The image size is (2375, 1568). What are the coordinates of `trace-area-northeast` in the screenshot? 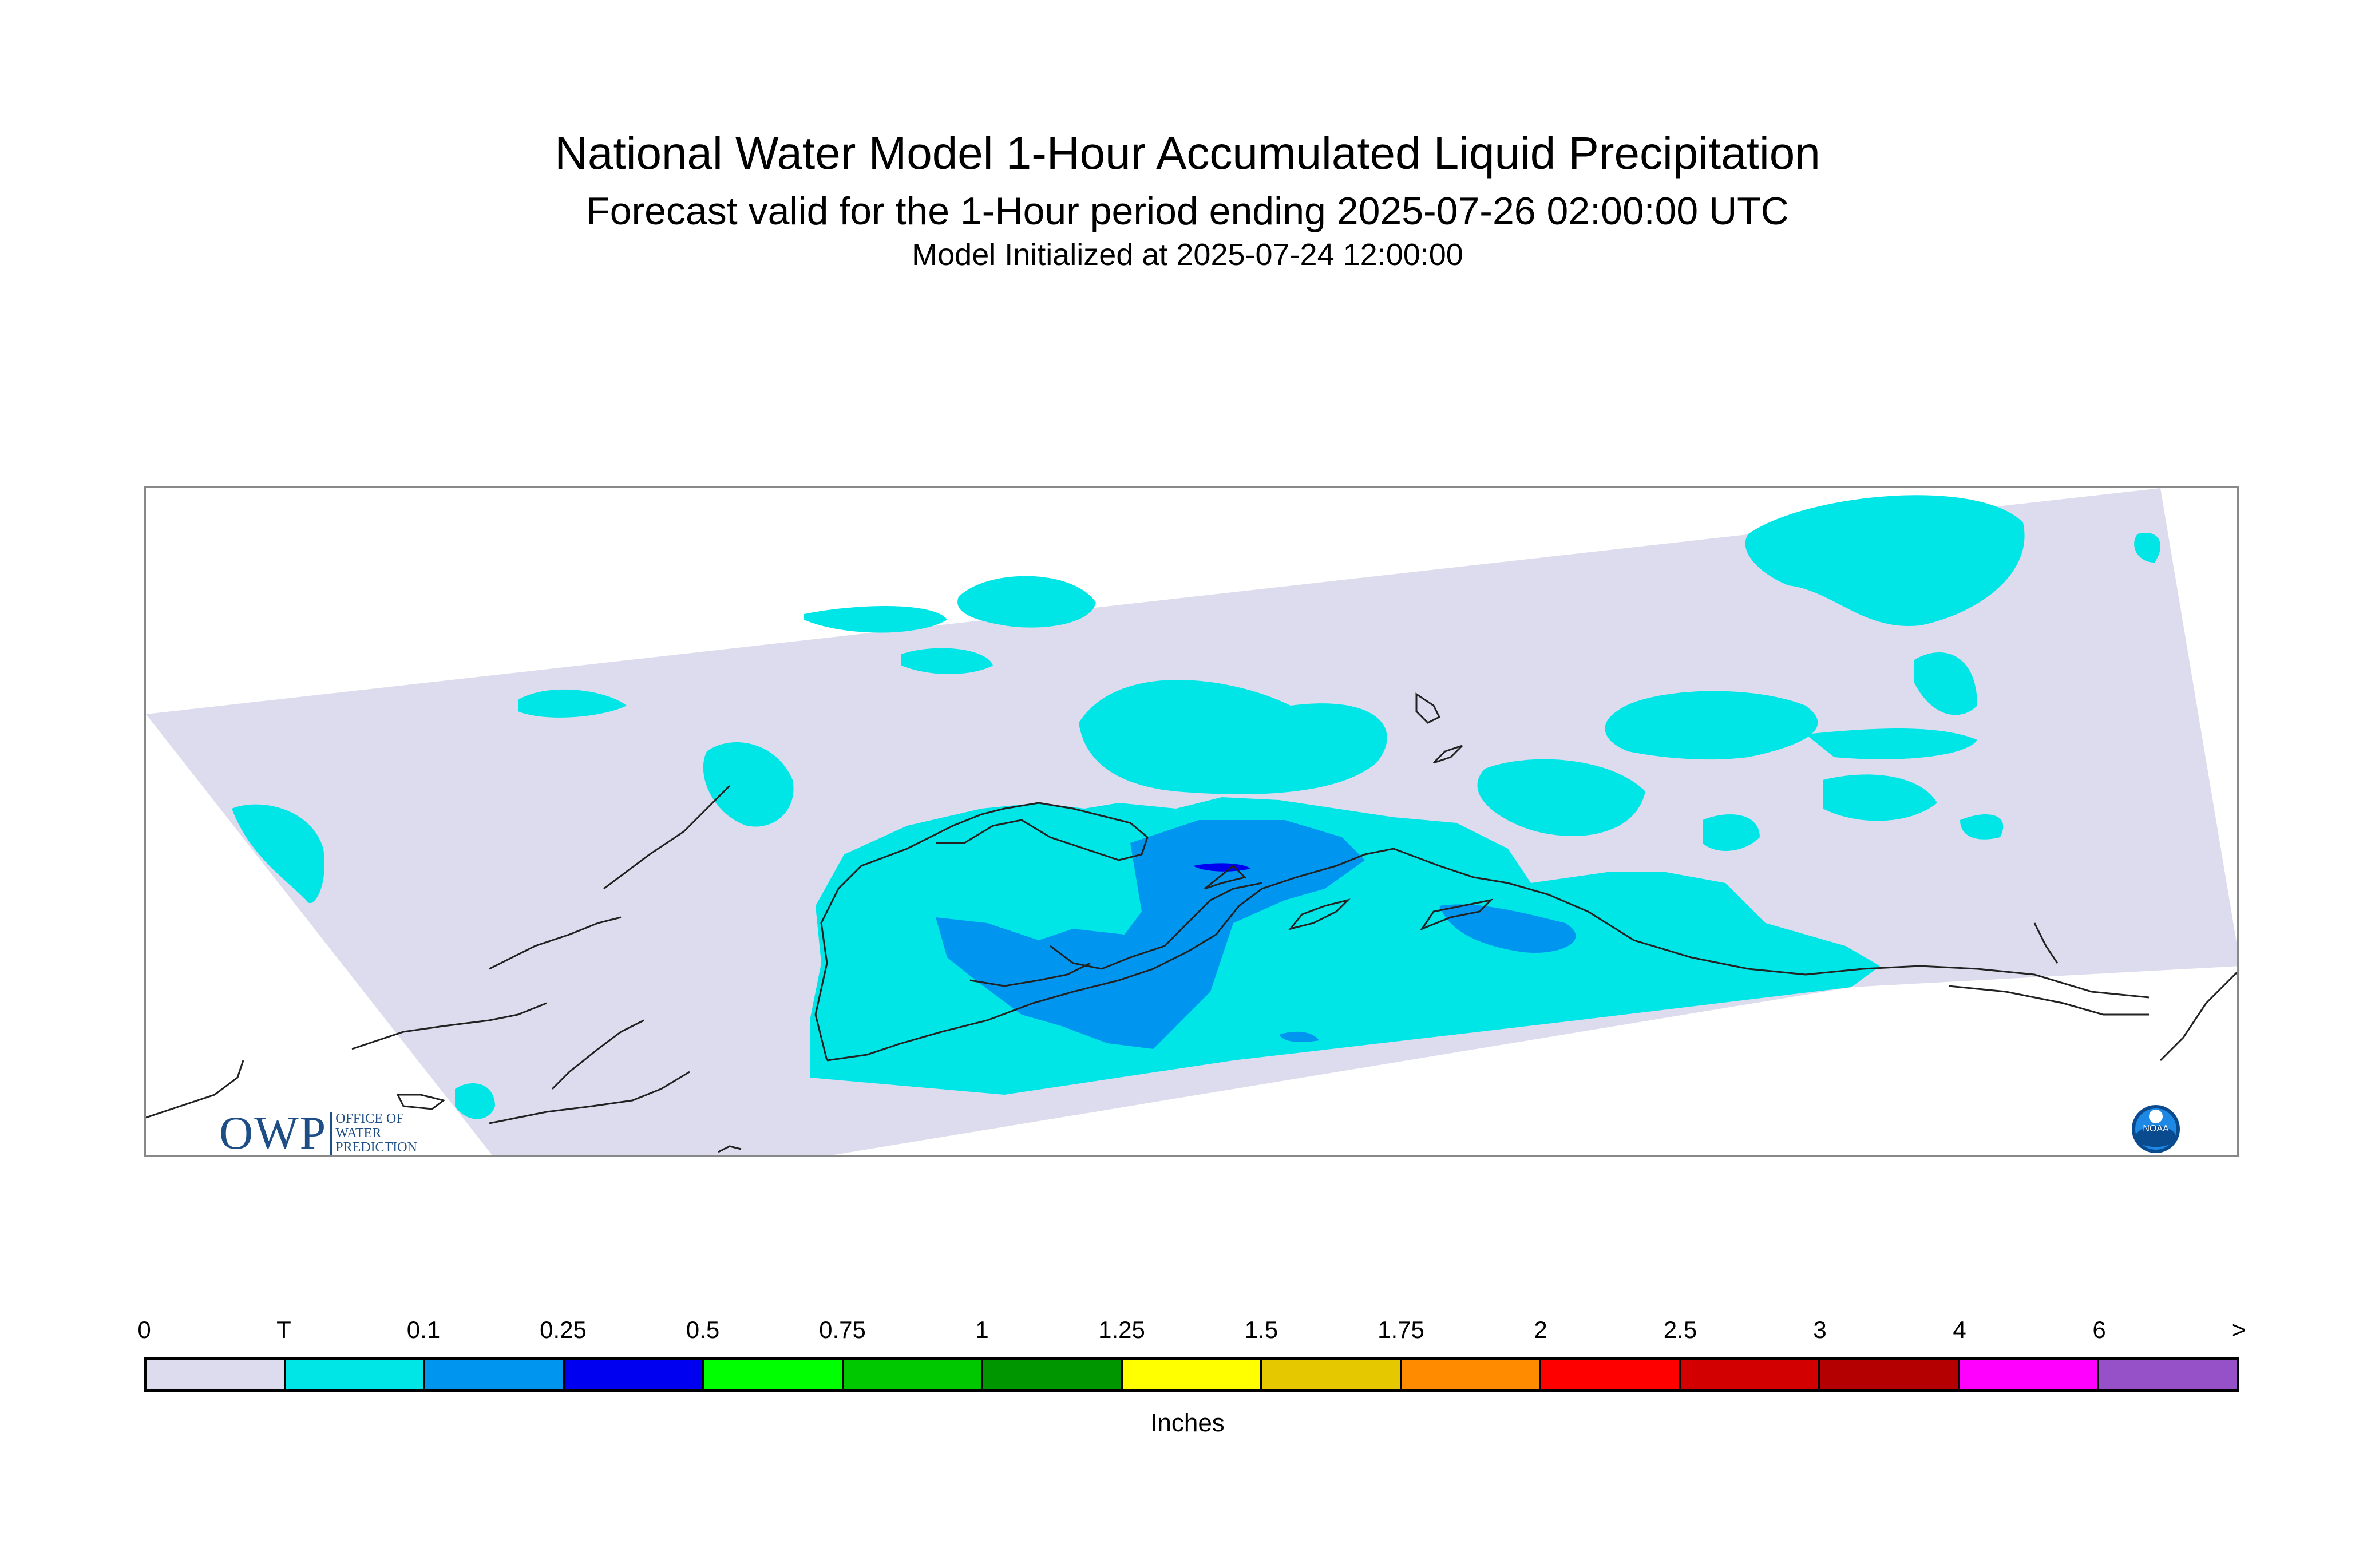 It's located at (1885, 560).